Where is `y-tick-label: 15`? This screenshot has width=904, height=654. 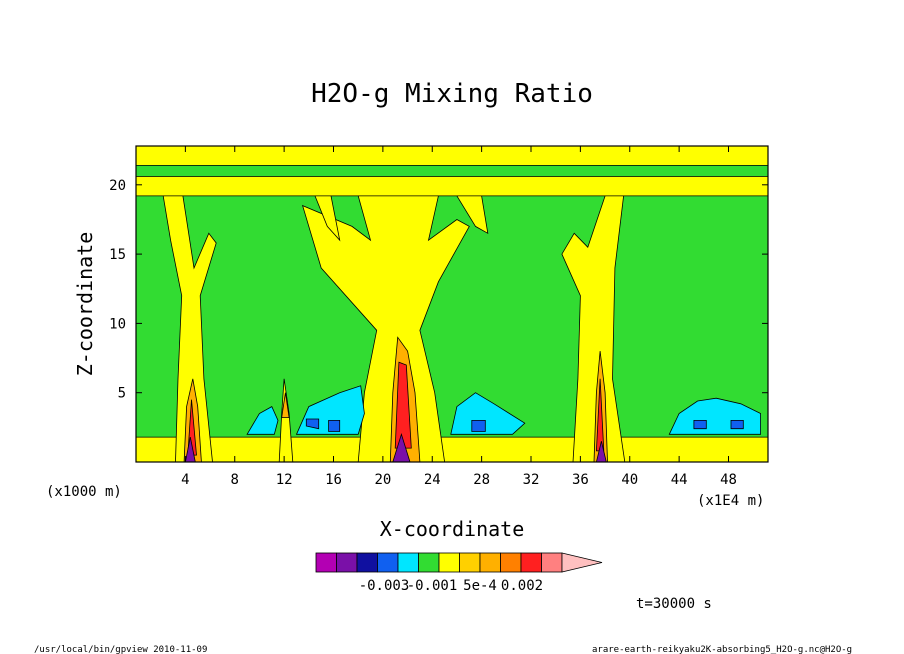
y-tick-label: 15 is located at coordinates (117, 255).